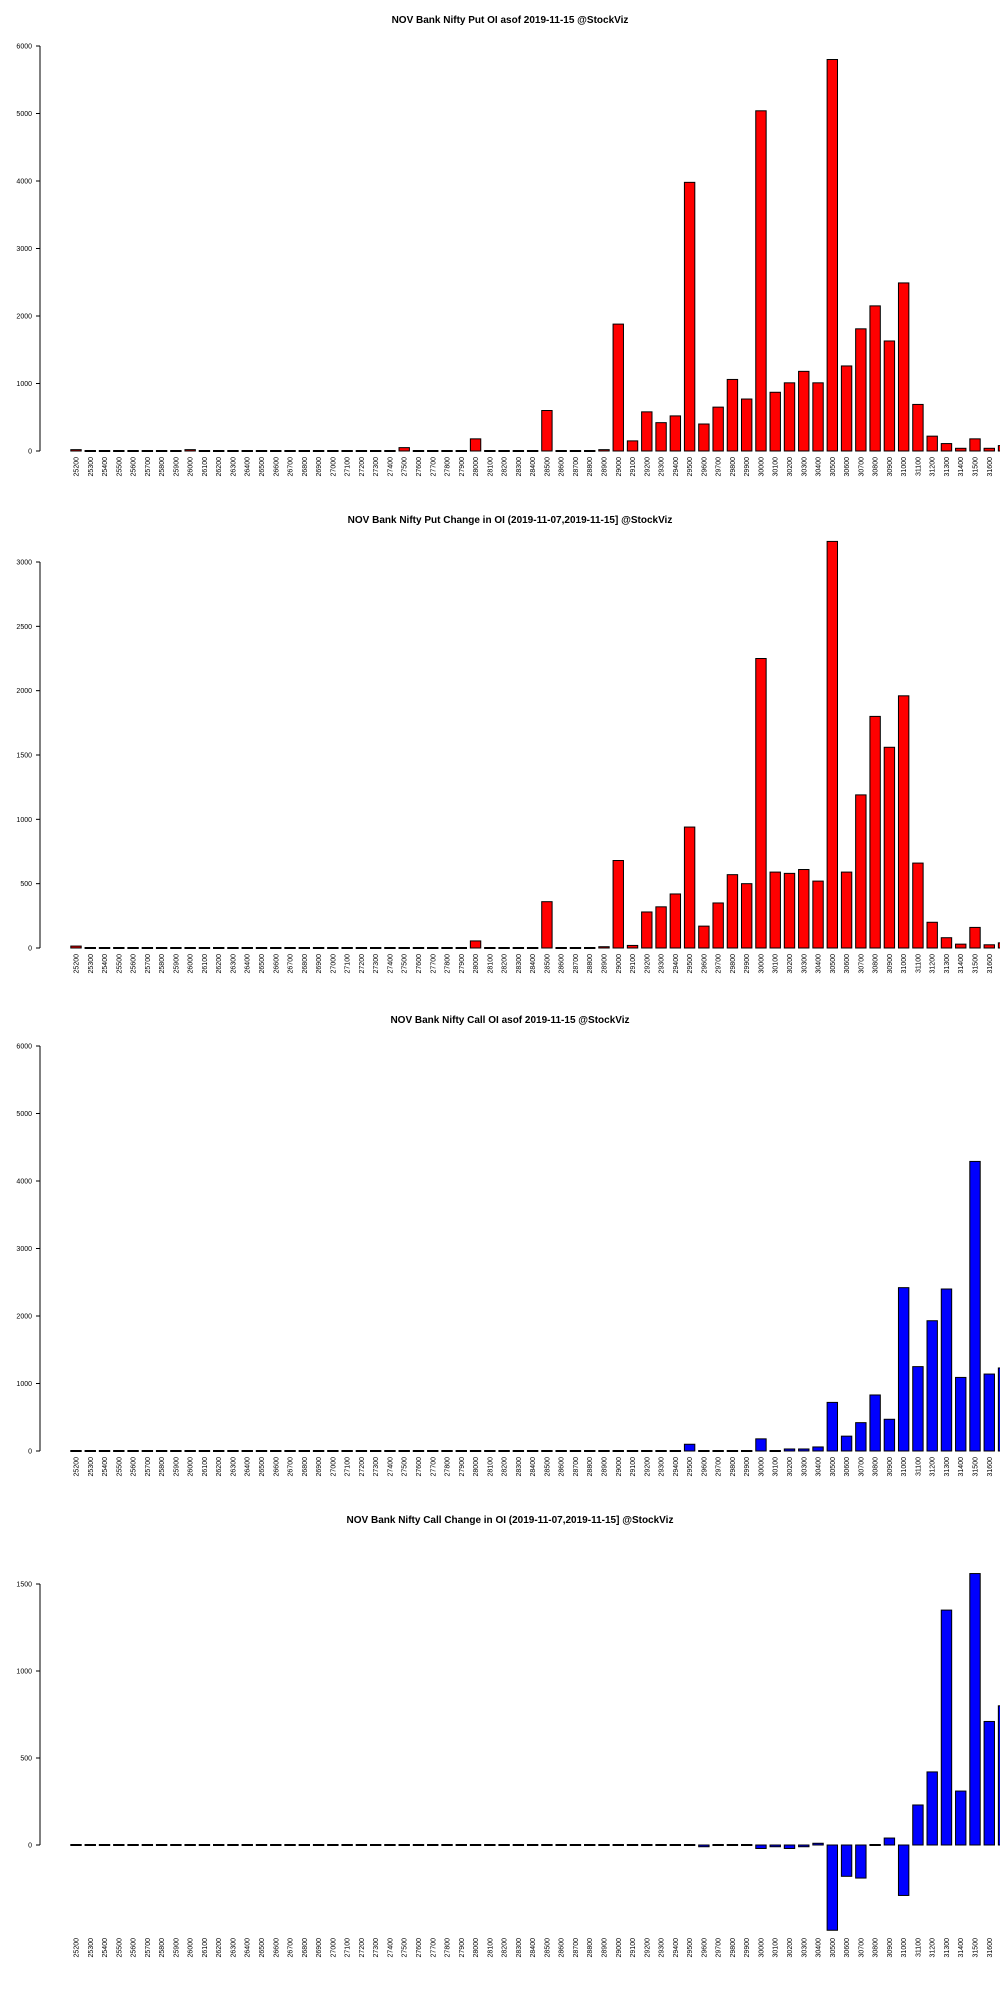 The width and height of the screenshot is (1000, 2000). Describe the element at coordinates (333, 964) in the screenshot. I see `x-tick-label: 27000` at that location.